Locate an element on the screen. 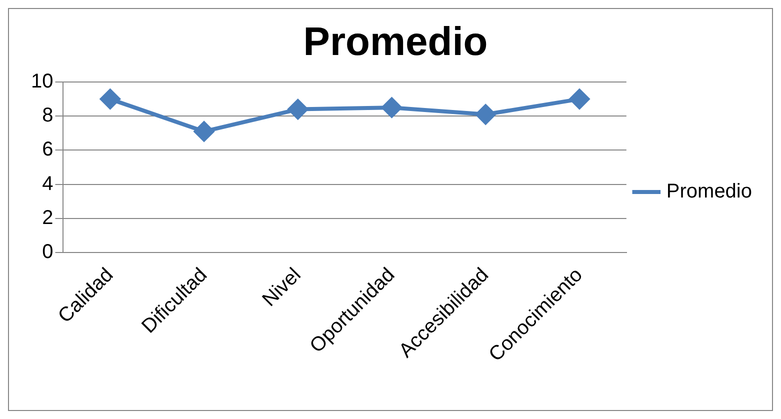 The image size is (781, 419). y-tick-label: 2 is located at coordinates (48, 217).